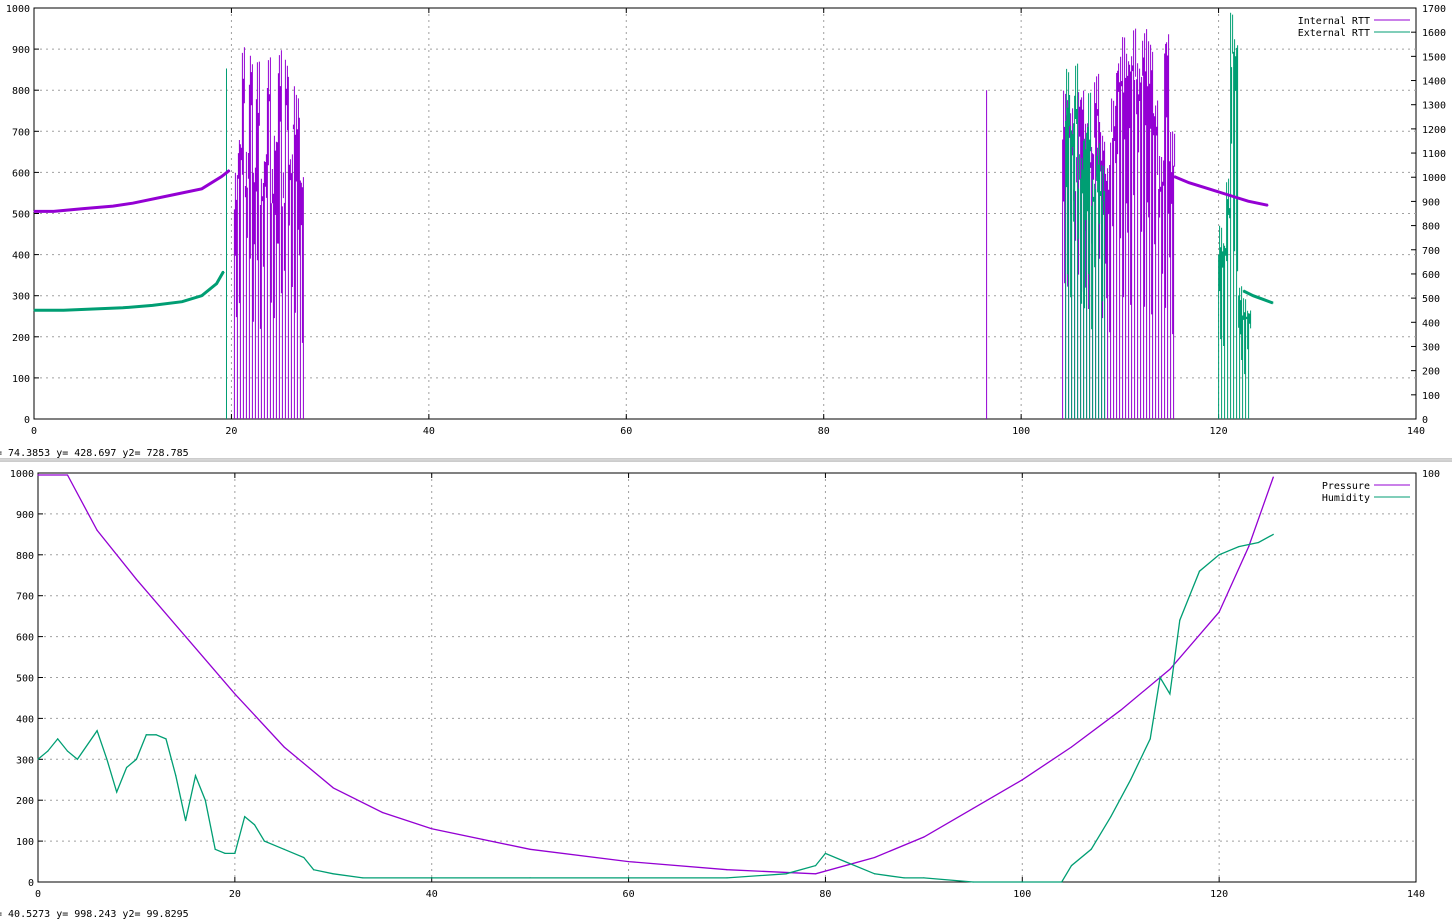 This screenshot has width=1452, height=920. I want to click on y2-tick-label: 1300, so click(1434, 106).